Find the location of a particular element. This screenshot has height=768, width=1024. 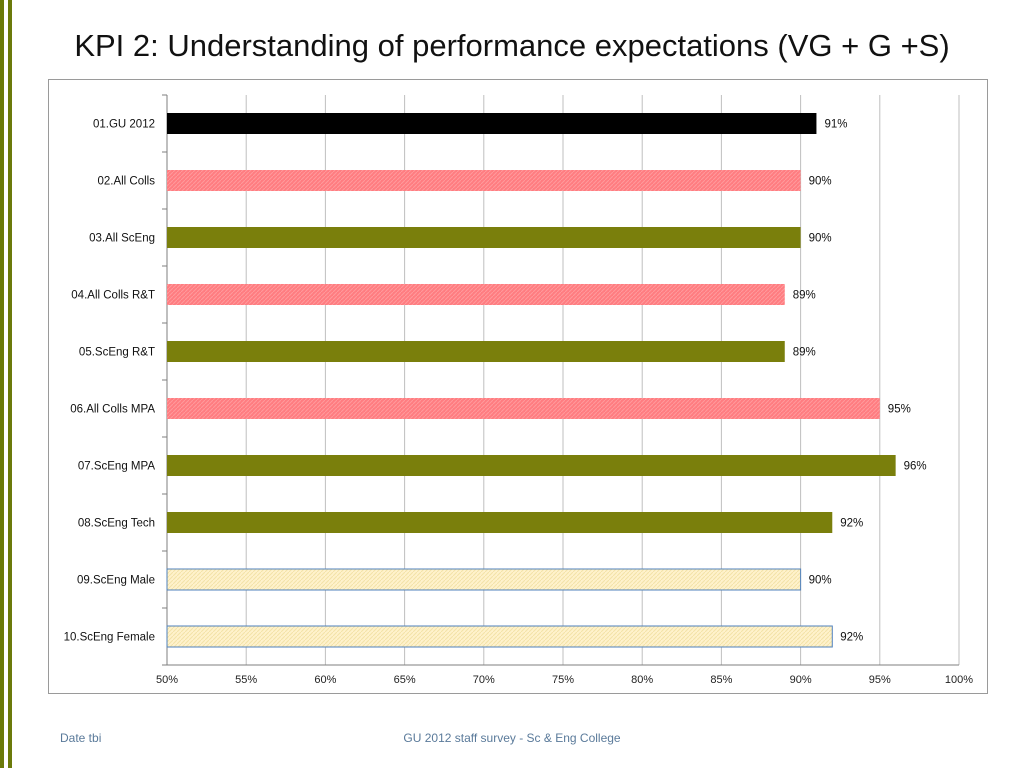

x-tick-label: 90% is located at coordinates (801, 680).